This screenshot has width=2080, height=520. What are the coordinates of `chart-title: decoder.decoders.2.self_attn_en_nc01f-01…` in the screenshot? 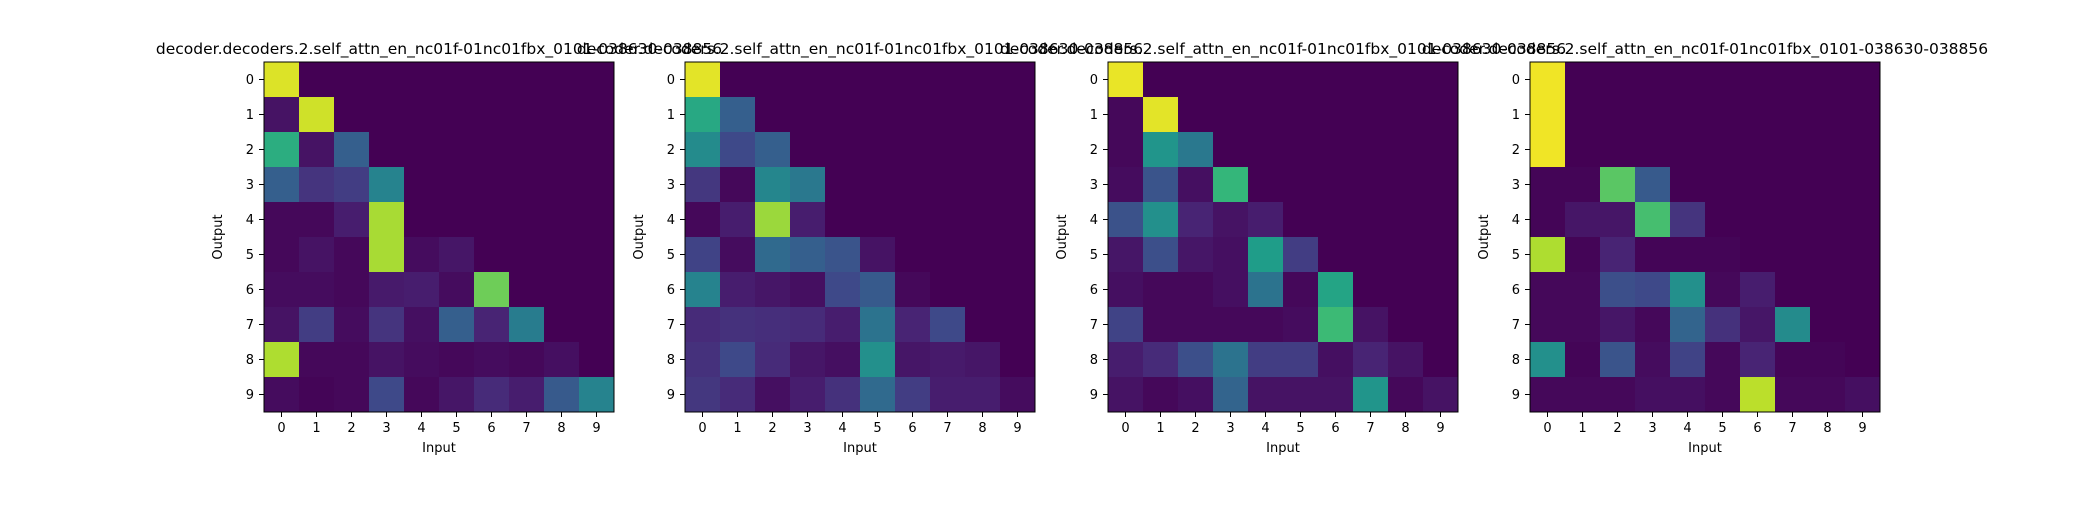 It's located at (439, 49).